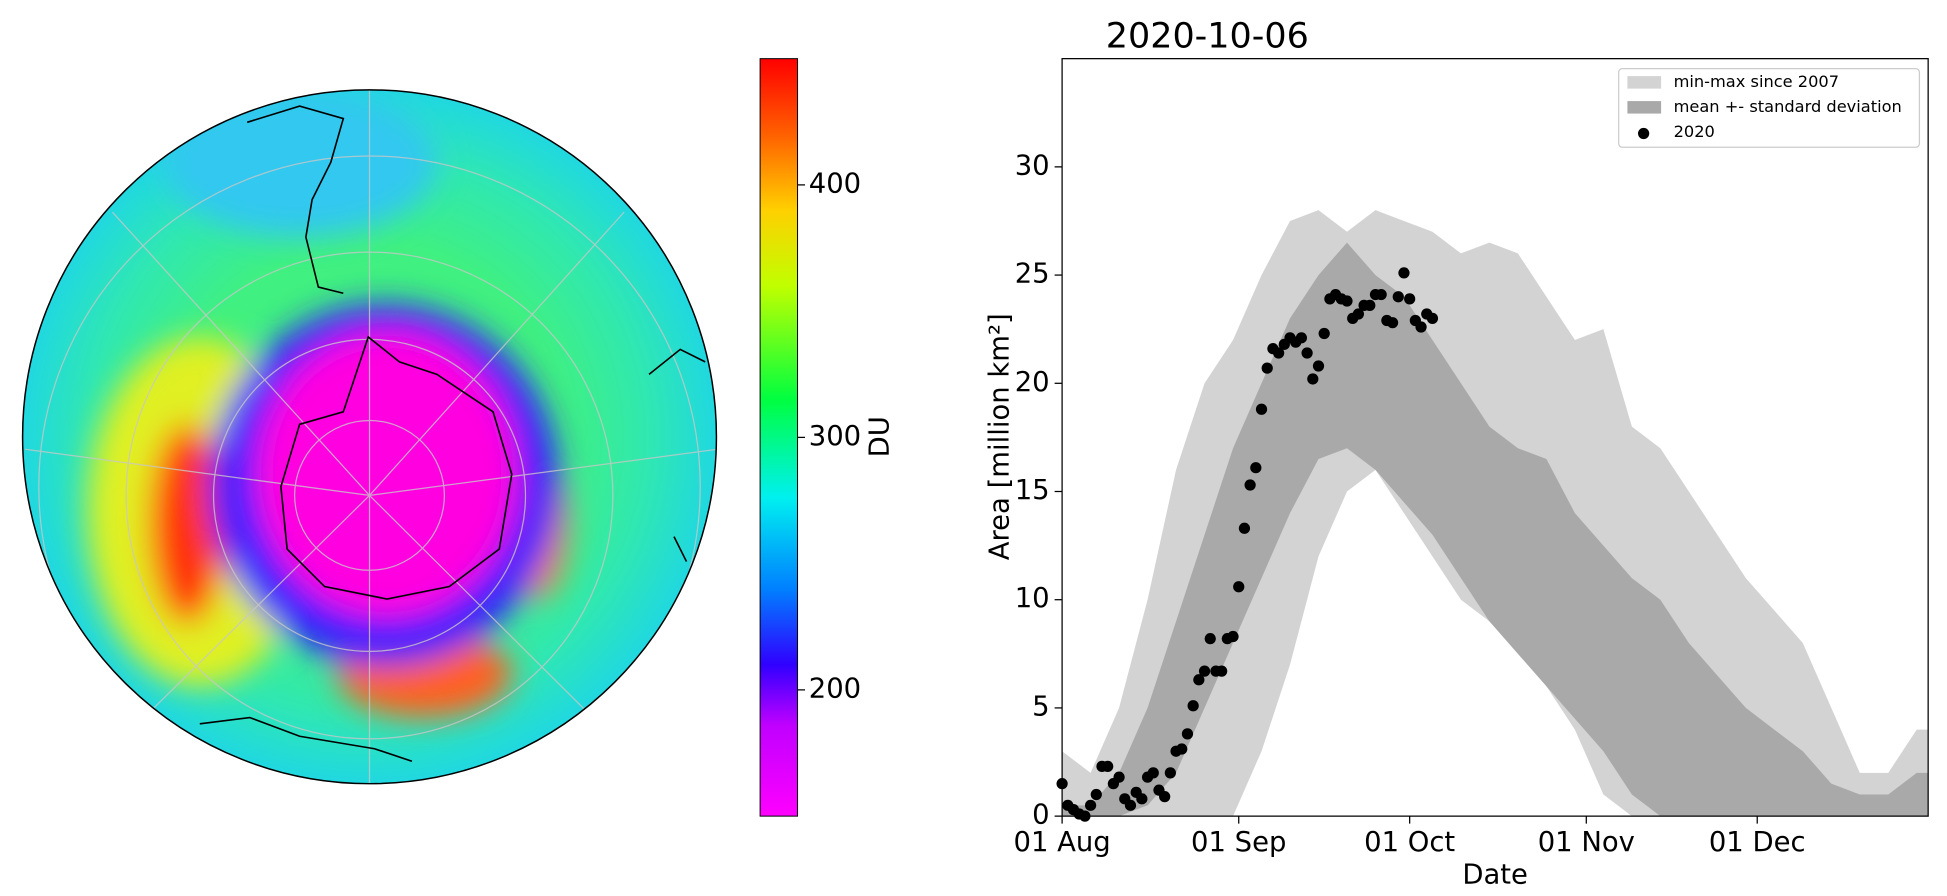  What do you see at coordinates (835, 436) in the screenshot?
I see `colorbar-tick-label: 300` at bounding box center [835, 436].